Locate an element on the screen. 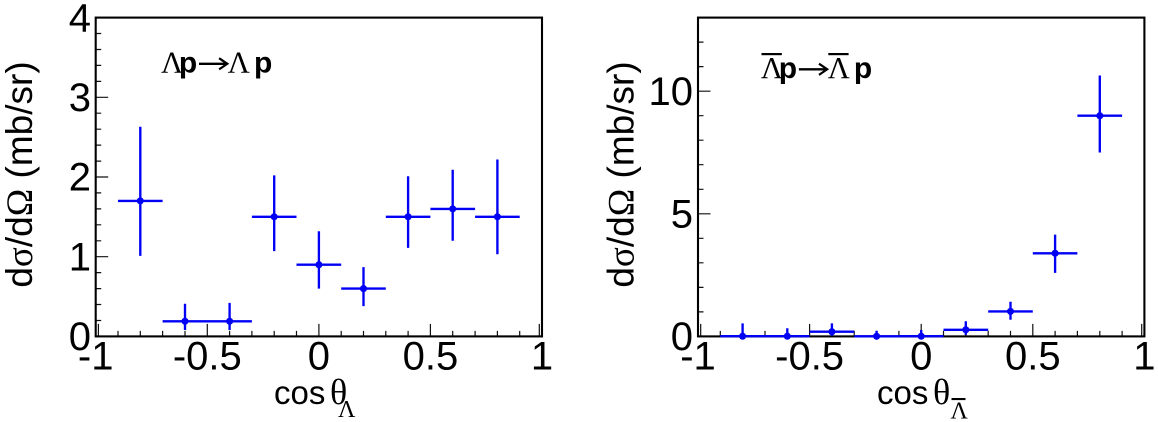 The width and height of the screenshot is (1158, 422). svg-text: 4 is located at coordinates (80, 20).